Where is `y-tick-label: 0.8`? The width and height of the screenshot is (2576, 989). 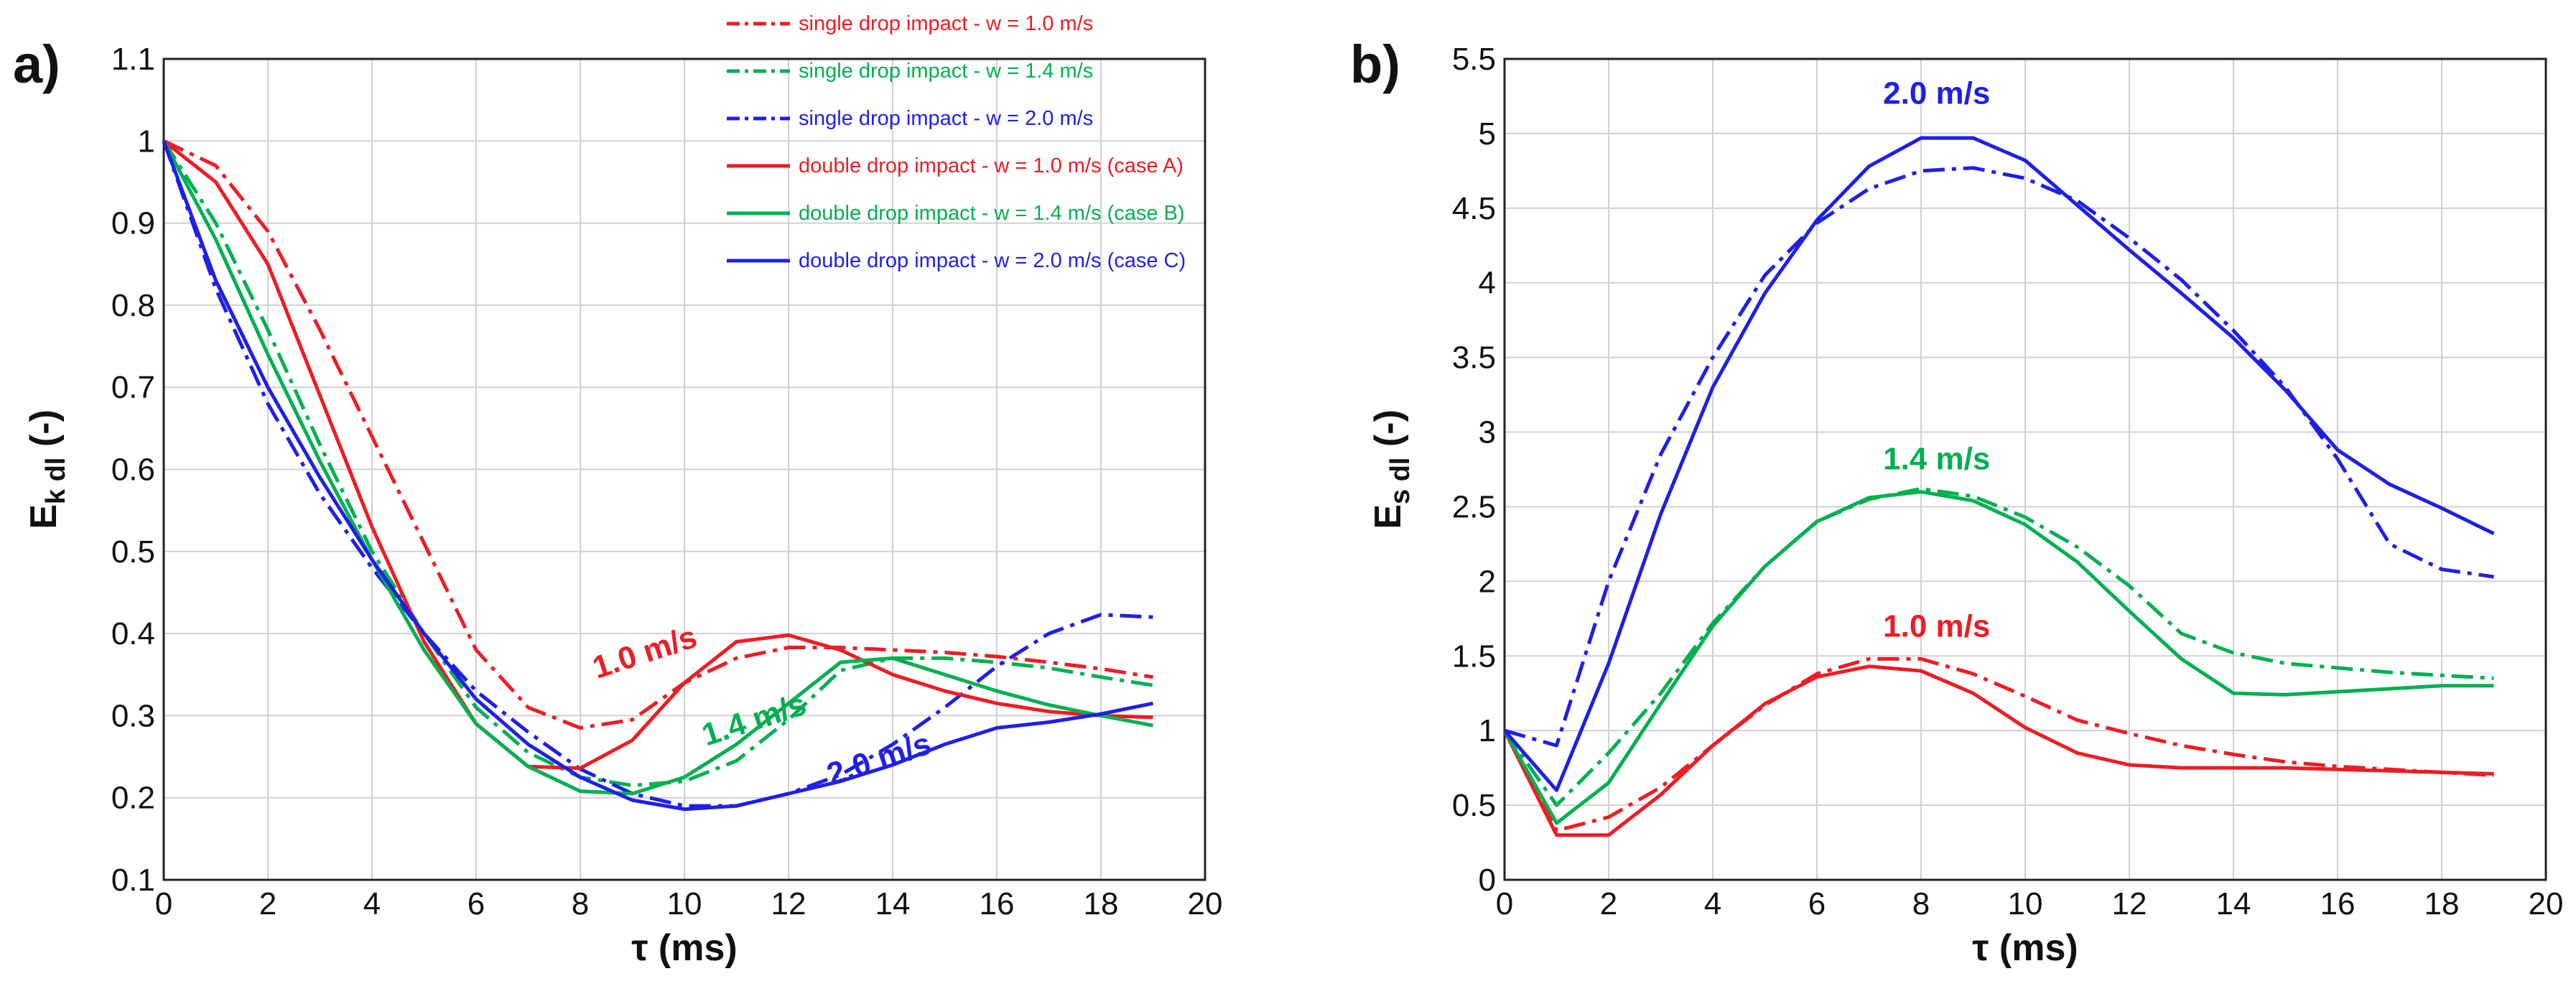
y-tick-label: 0.8 is located at coordinates (133, 305).